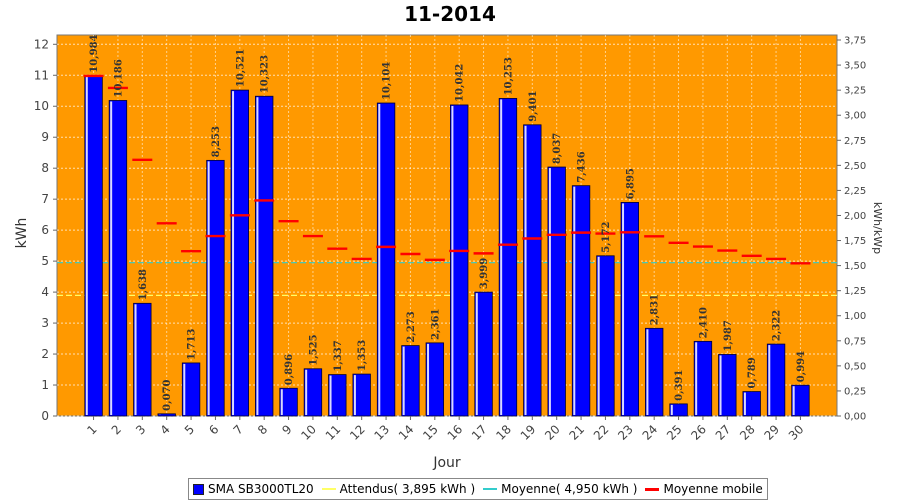 The height and width of the screenshot is (500, 900). What do you see at coordinates (41, 106) in the screenshot?
I see `y-tick-label: 10` at bounding box center [41, 106].